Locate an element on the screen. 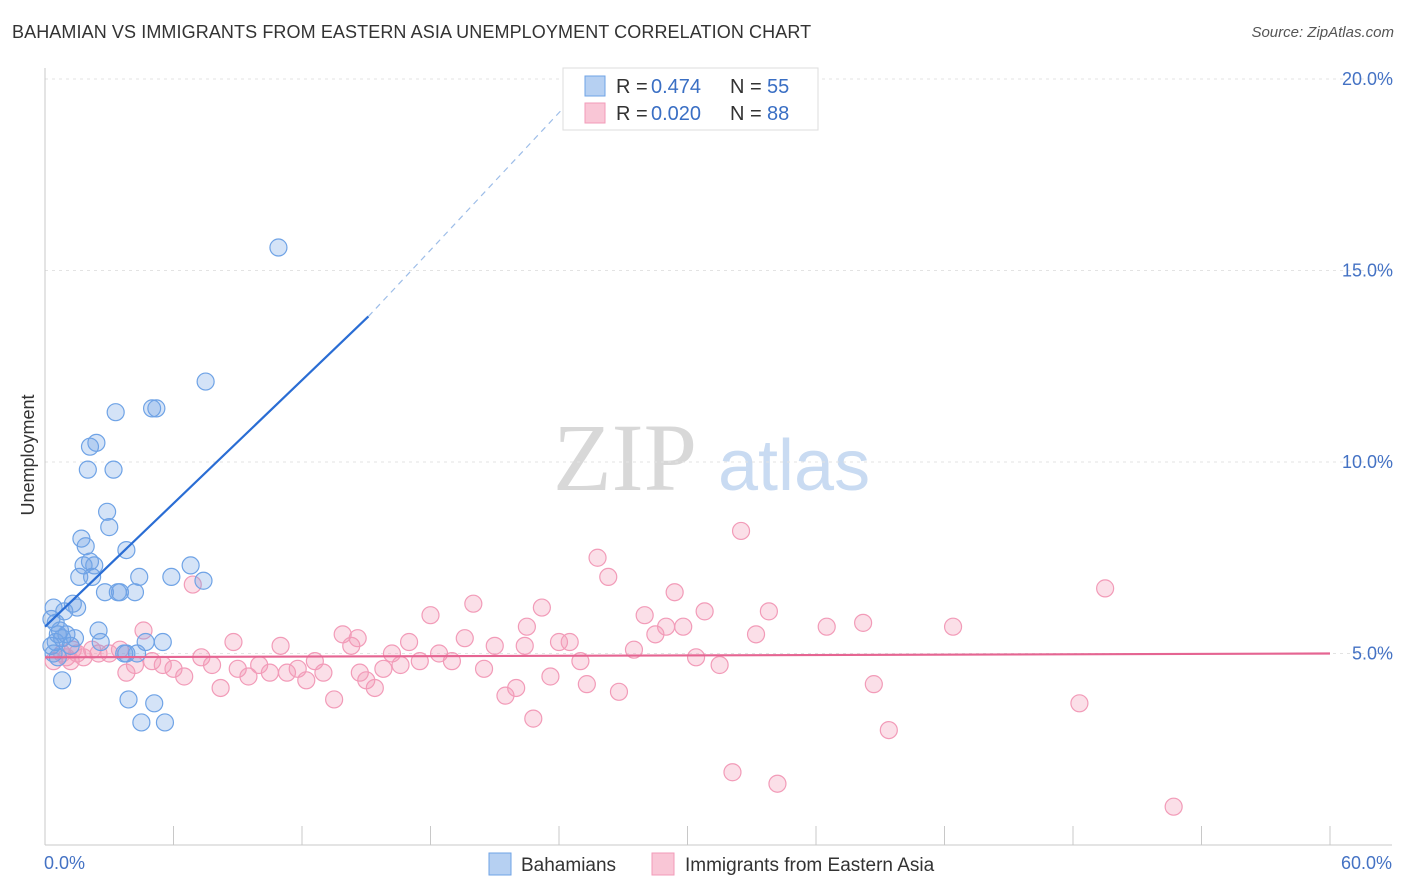 This screenshot has width=1406, height=892. bahamian-trend-line is located at coordinates (207, 471).